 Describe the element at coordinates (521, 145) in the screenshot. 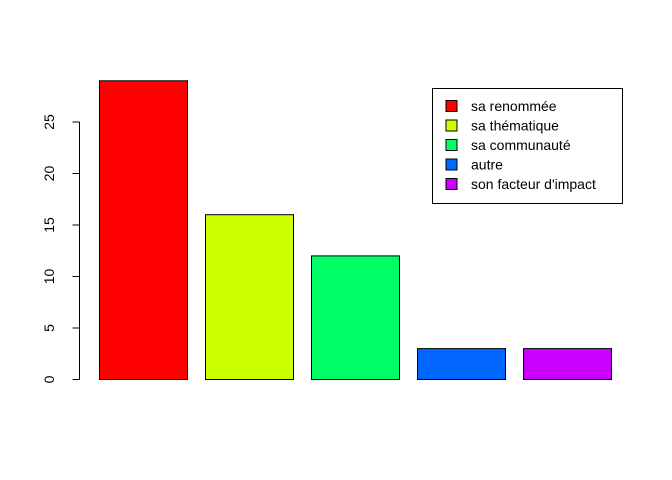

I see `legend-label: sa communauté` at that location.